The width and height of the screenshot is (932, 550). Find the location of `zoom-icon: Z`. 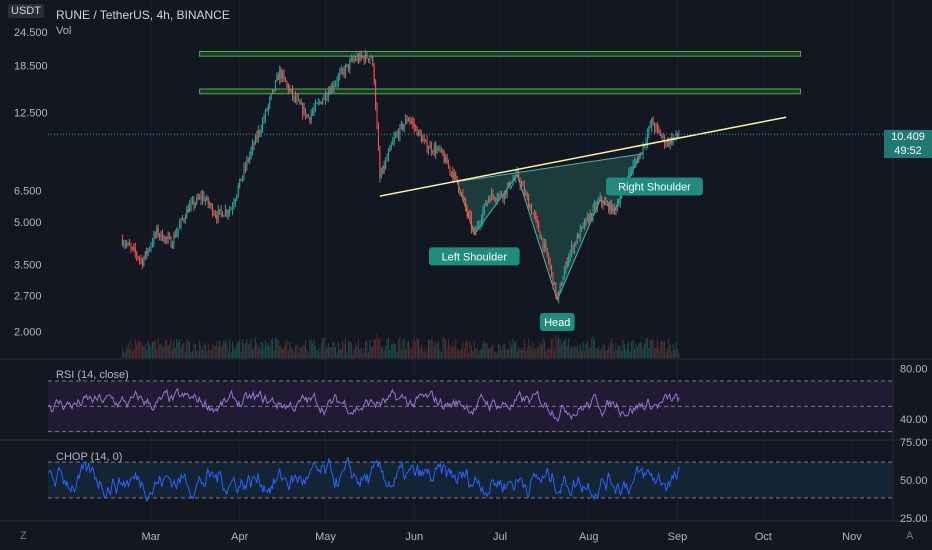

zoom-icon: Z is located at coordinates (23, 536).